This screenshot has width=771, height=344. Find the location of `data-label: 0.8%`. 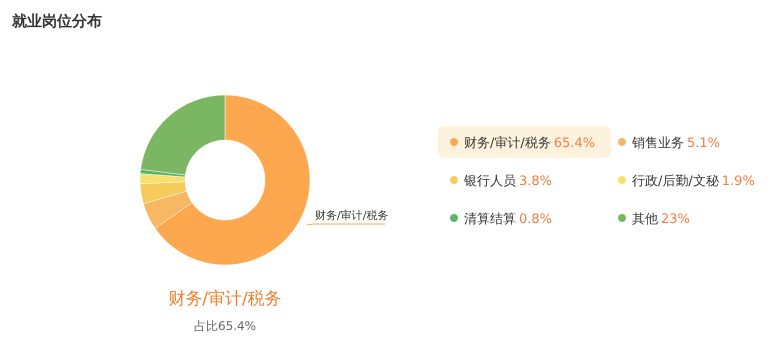

data-label: 0.8% is located at coordinates (535, 219).